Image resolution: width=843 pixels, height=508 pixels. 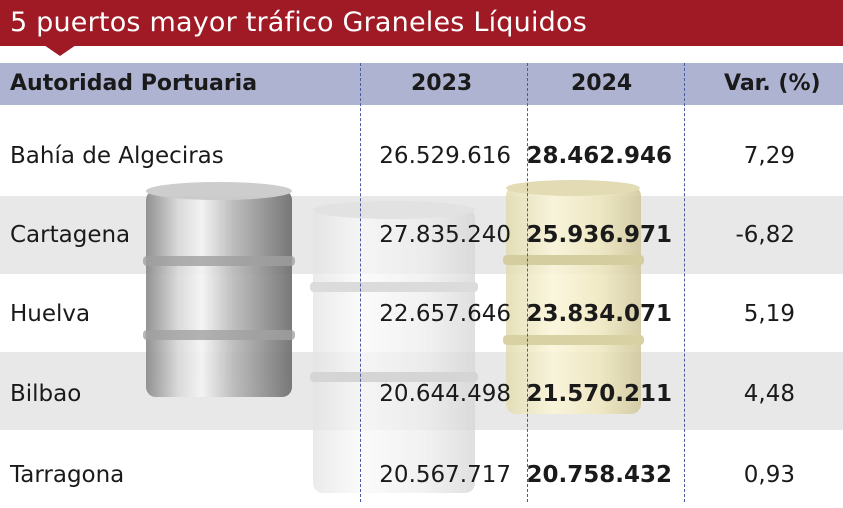 What do you see at coordinates (442, 83) in the screenshot?
I see `header-2023: 2023` at bounding box center [442, 83].